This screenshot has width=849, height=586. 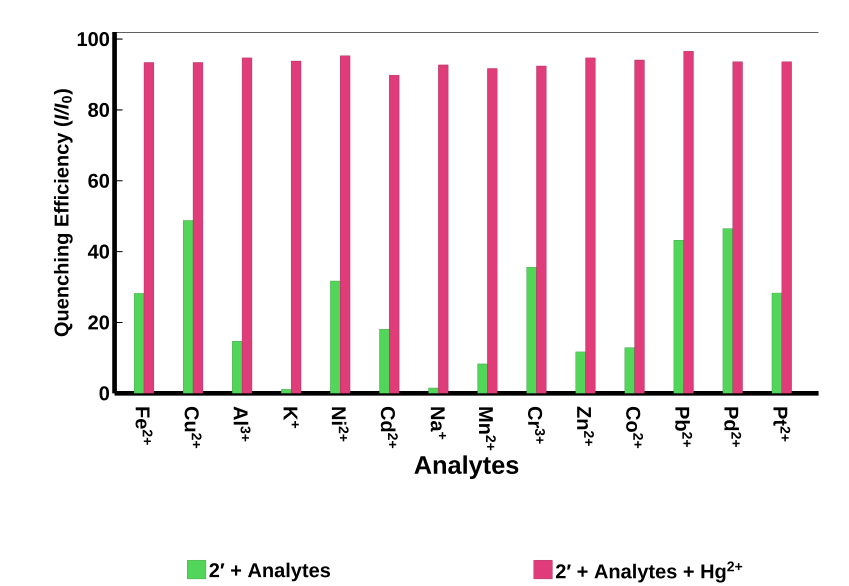 What do you see at coordinates (94, 39) in the screenshot?
I see `y-tick-label: 100` at bounding box center [94, 39].